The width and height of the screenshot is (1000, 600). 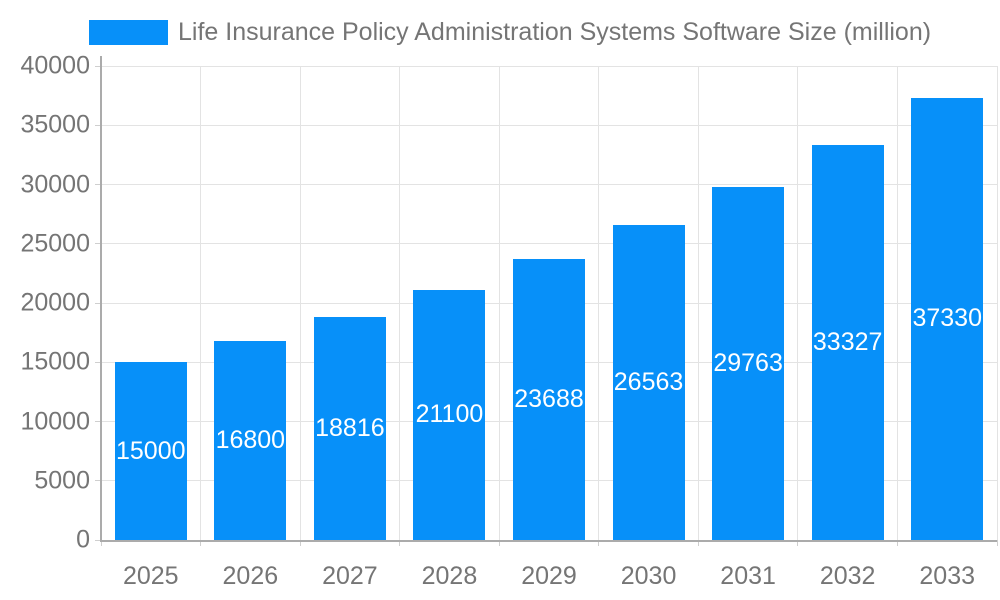 I want to click on legend-swatch, so click(x=128, y=32).